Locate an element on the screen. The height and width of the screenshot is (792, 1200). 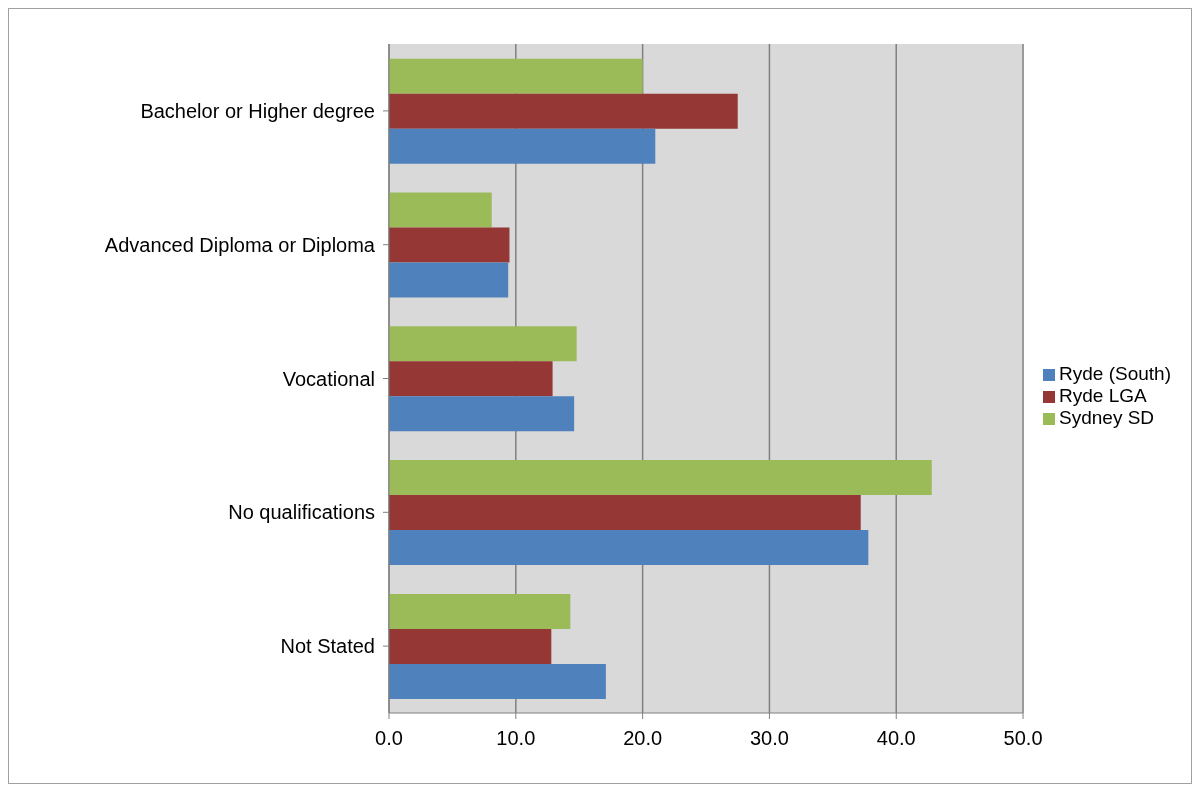
legend-label: Ryde (South) is located at coordinates (1115, 373).